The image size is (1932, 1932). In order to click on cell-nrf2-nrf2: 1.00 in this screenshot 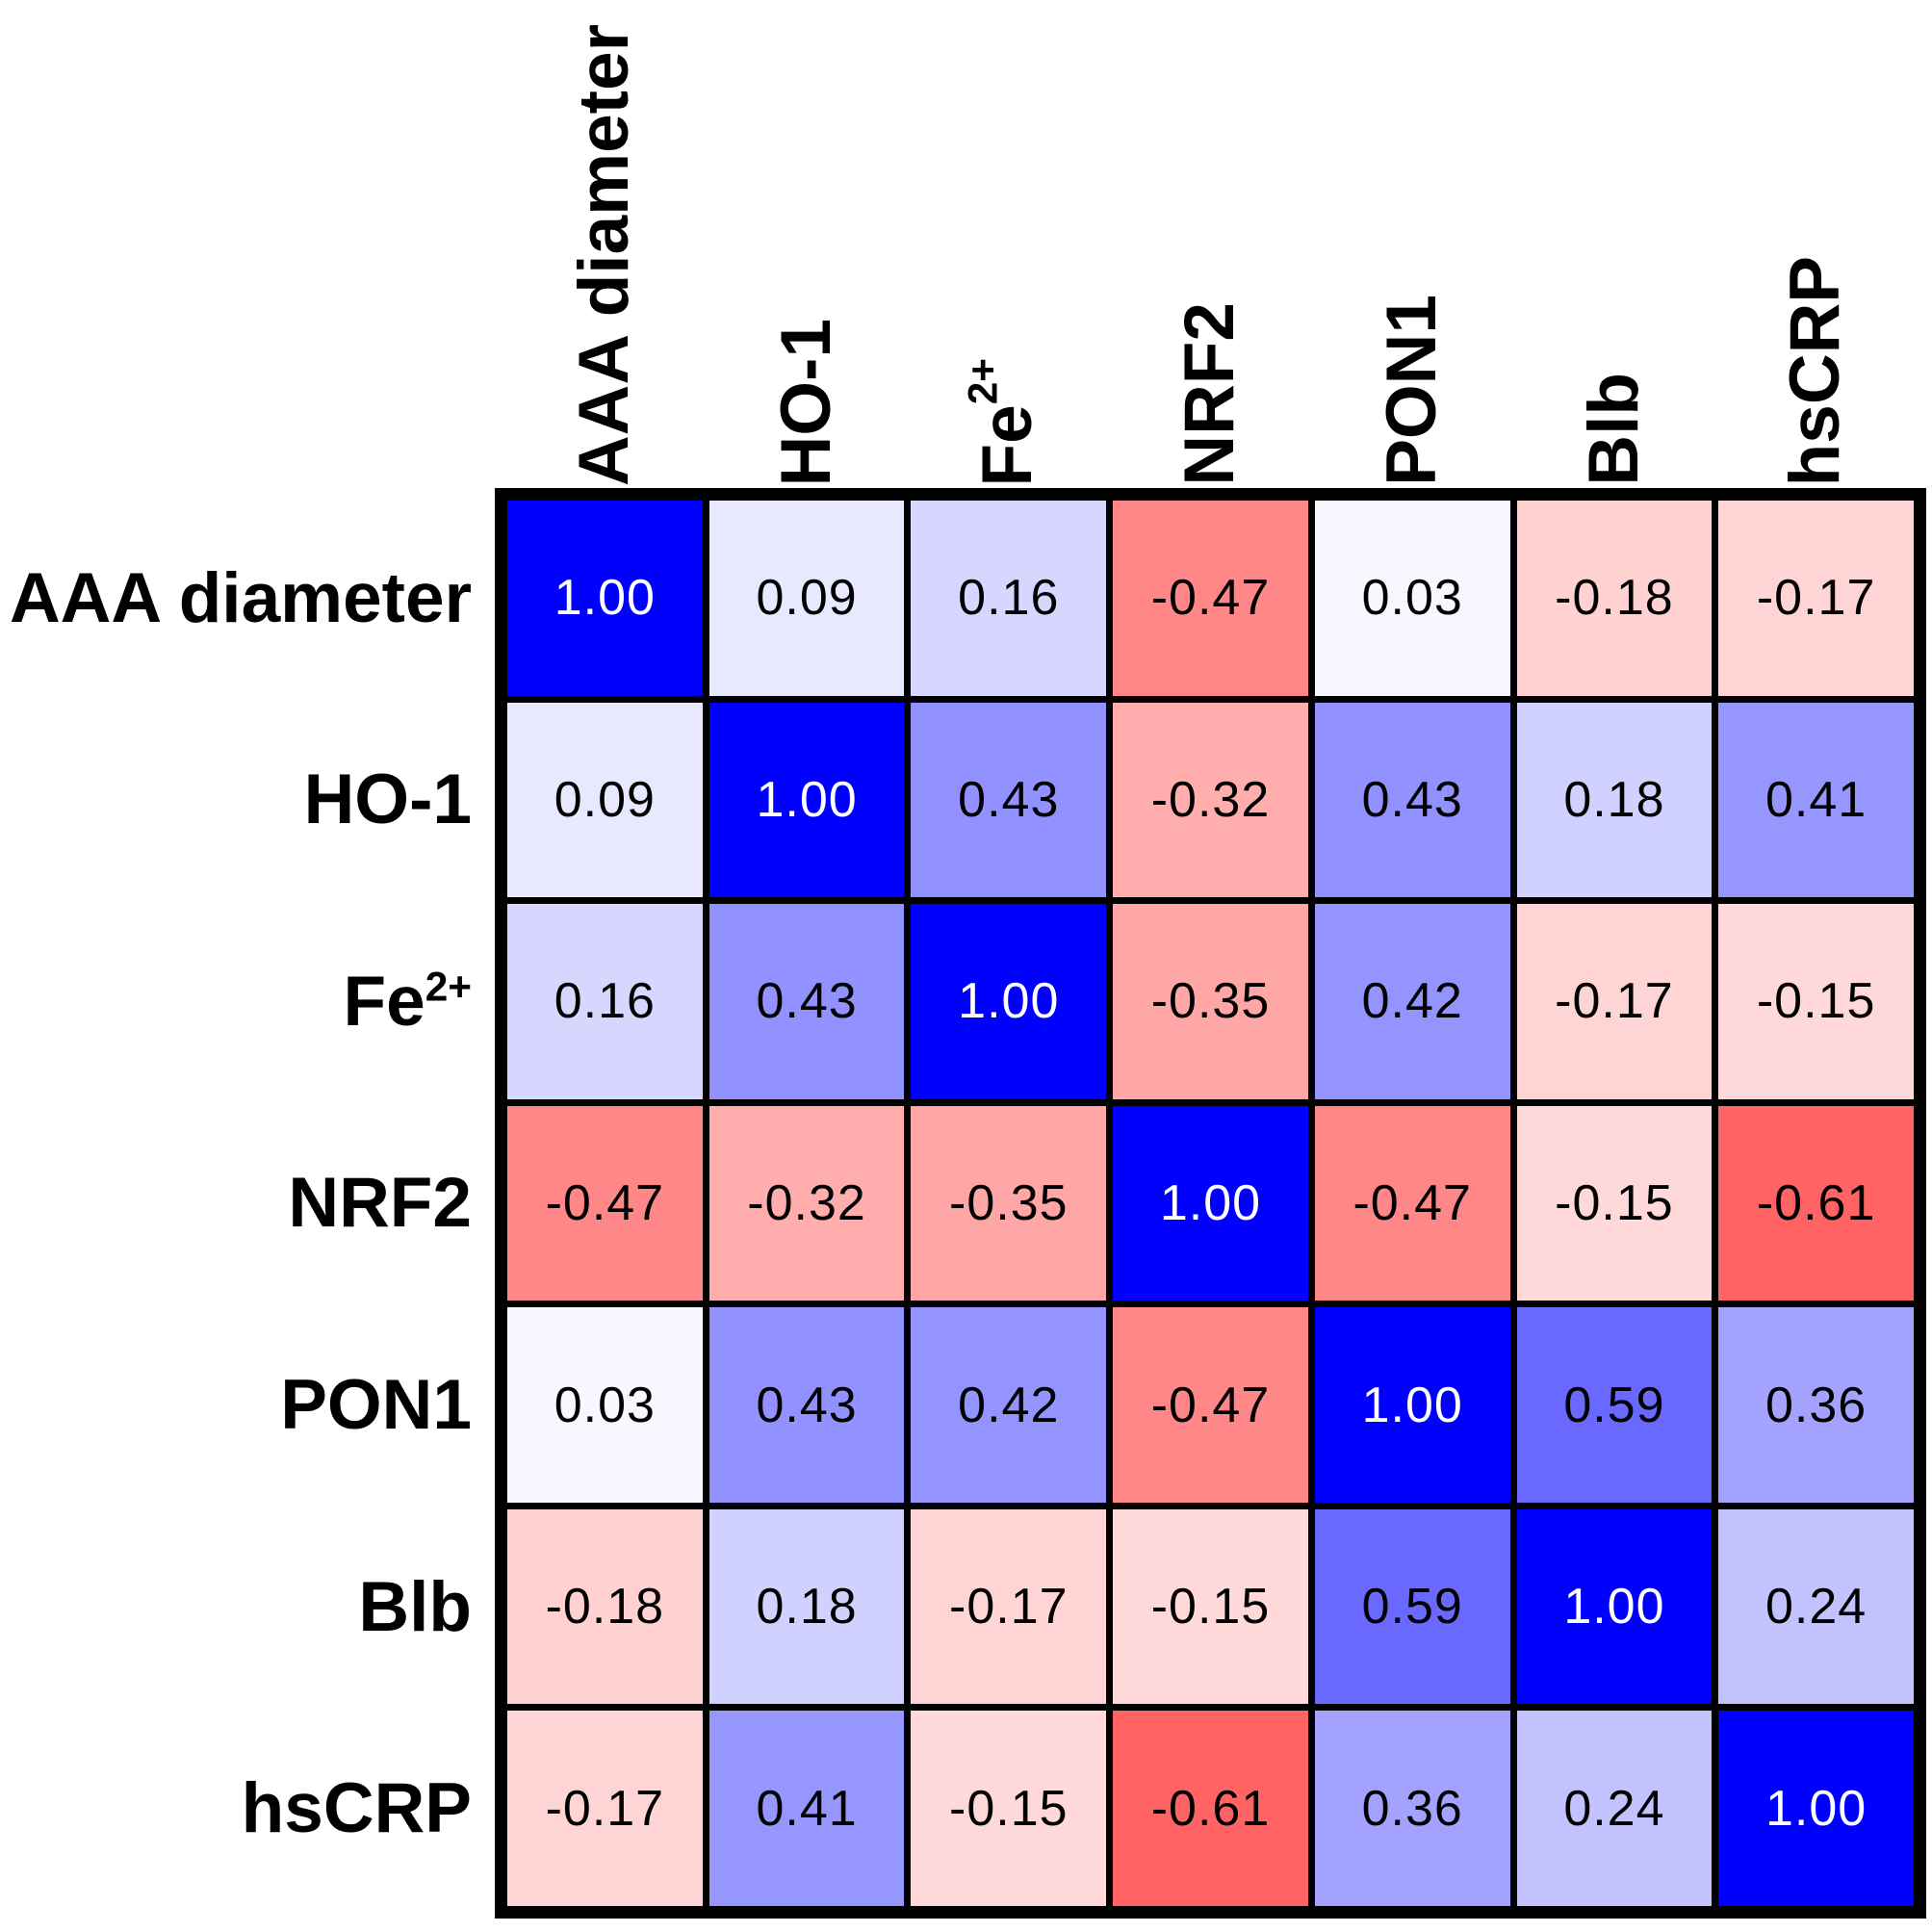, I will do `click(1211, 1203)`.